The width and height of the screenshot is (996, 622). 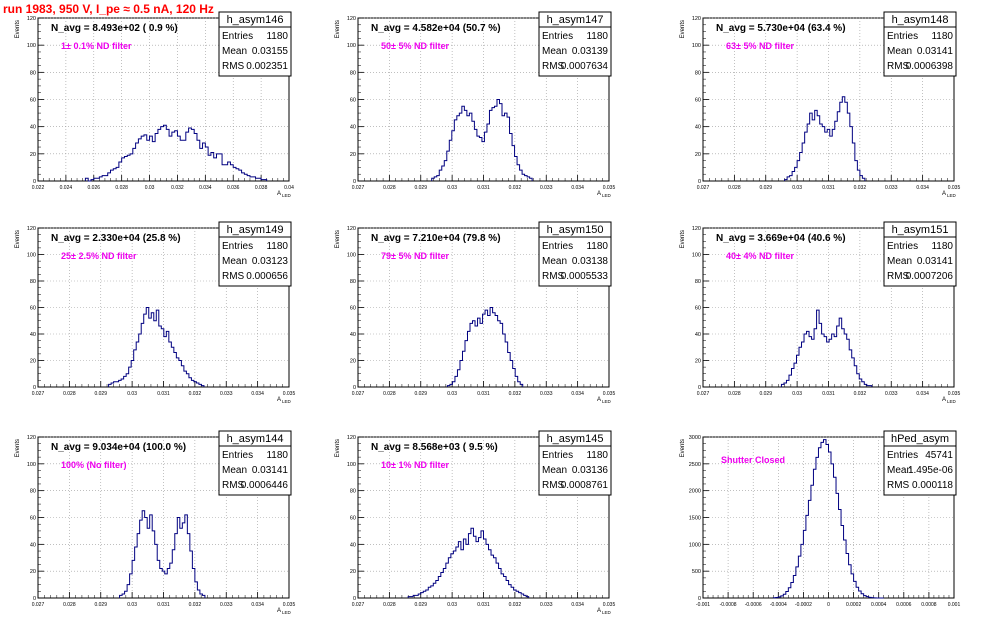 What do you see at coordinates (270, 51) in the screenshot?
I see `stats-value-mean: 0.03155` at bounding box center [270, 51].